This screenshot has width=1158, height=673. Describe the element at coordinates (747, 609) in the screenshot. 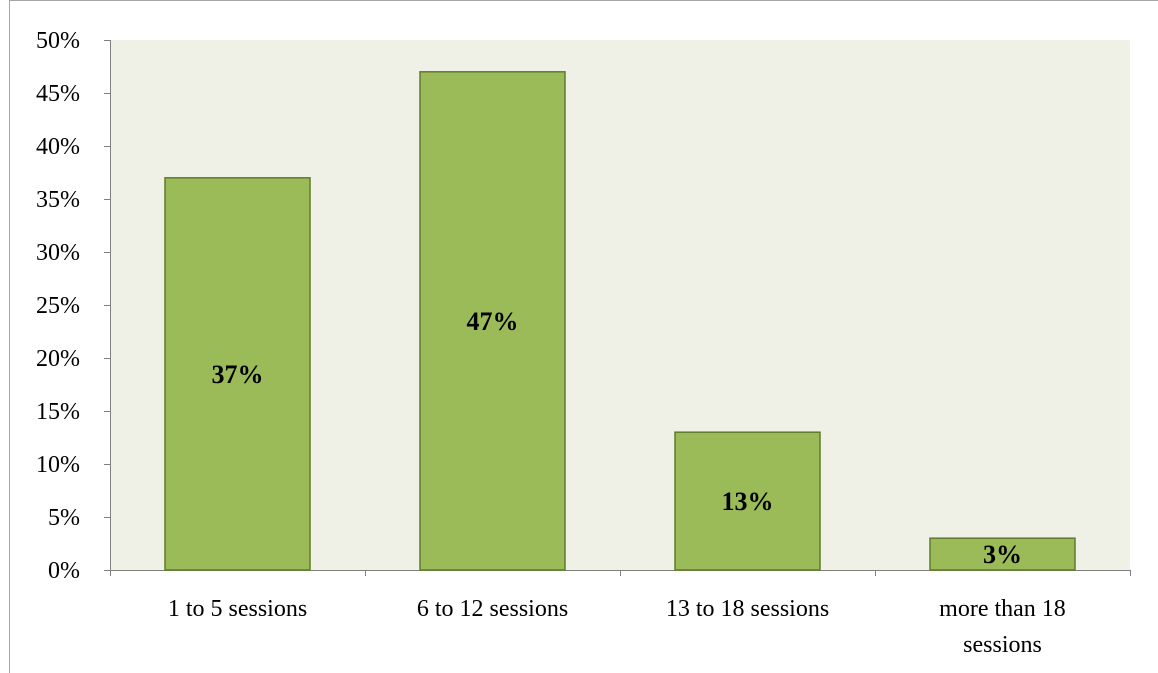

I see `x-category-label: 13 to 18 sessions` at that location.